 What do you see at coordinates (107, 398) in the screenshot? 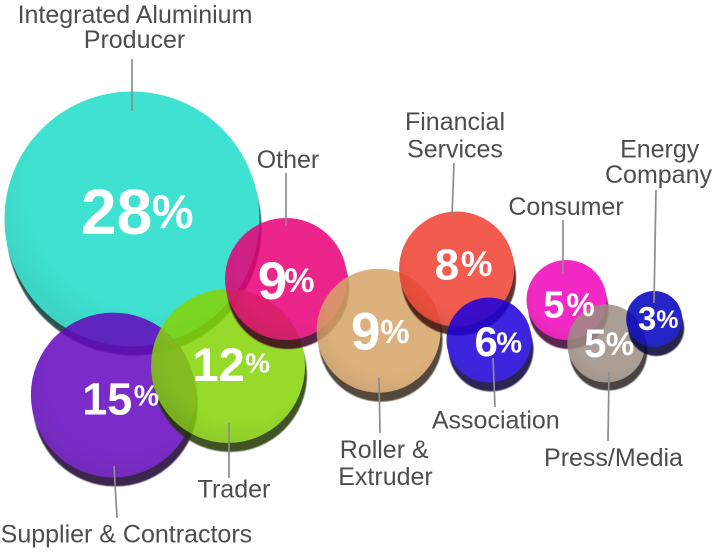
I see `svg-text: 15` at bounding box center [107, 398].